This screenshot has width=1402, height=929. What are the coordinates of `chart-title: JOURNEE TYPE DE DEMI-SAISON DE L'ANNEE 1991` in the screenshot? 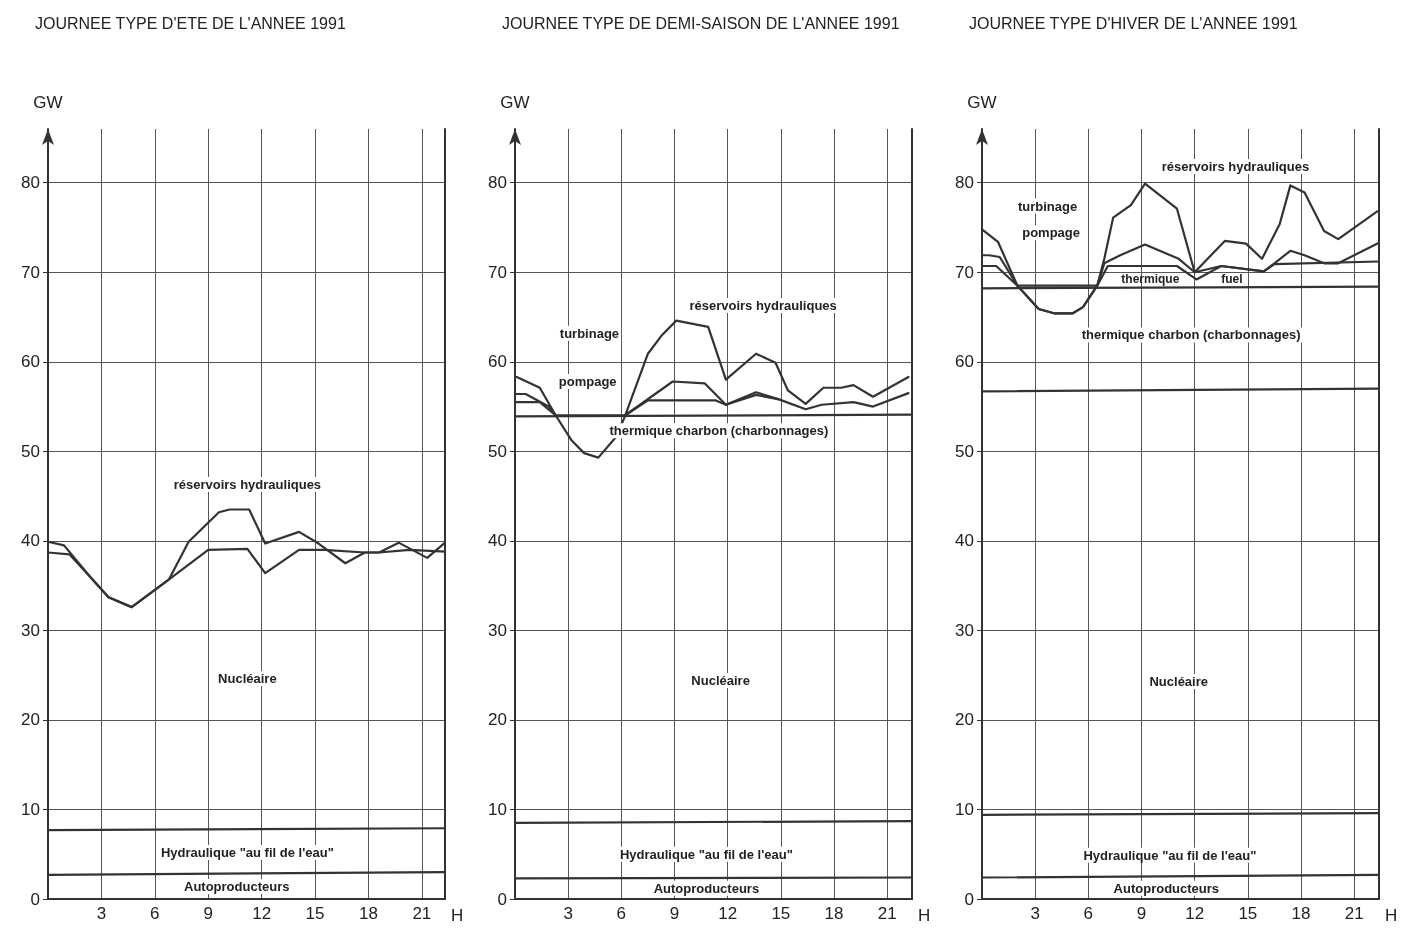 It's located at (701, 23).